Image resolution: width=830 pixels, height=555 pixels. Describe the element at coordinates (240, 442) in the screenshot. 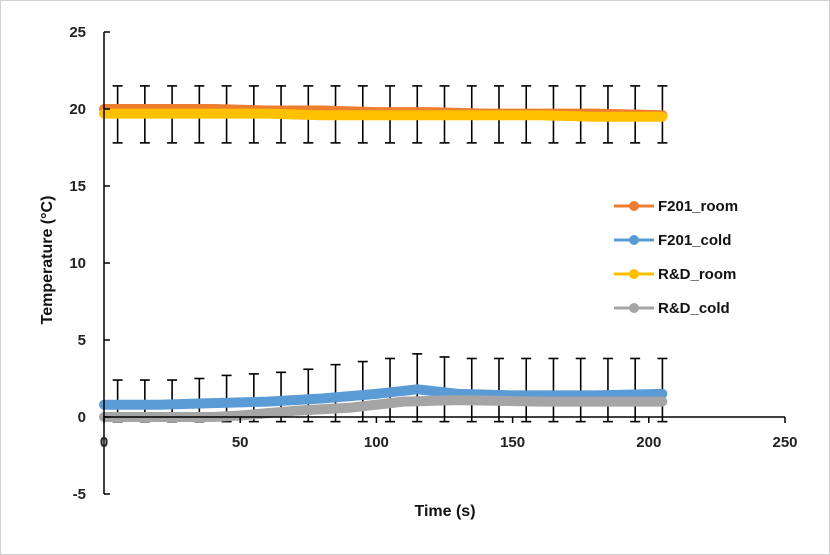

I see `x-tick-label: 50` at that location.